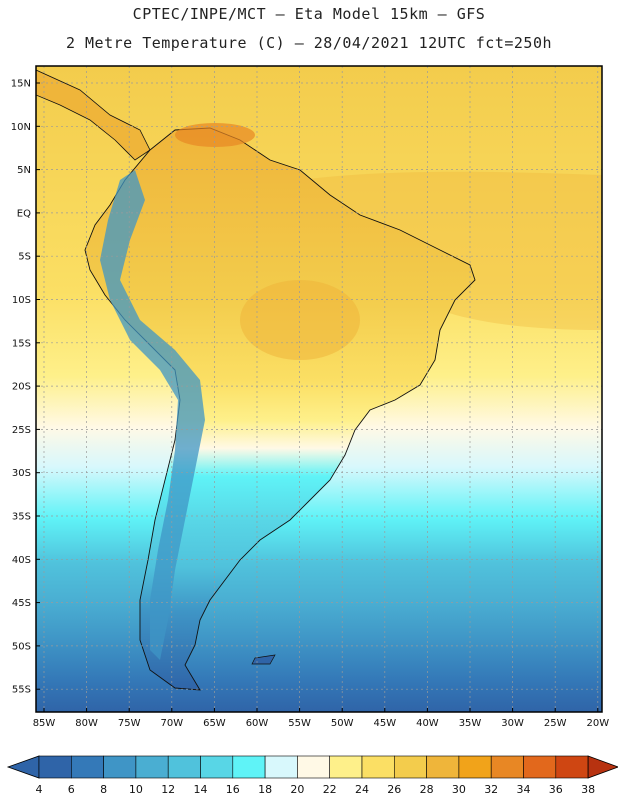 Image resolution: width=618 pixels, height=800 pixels. I want to click on lon-label: 50W, so click(342, 723).